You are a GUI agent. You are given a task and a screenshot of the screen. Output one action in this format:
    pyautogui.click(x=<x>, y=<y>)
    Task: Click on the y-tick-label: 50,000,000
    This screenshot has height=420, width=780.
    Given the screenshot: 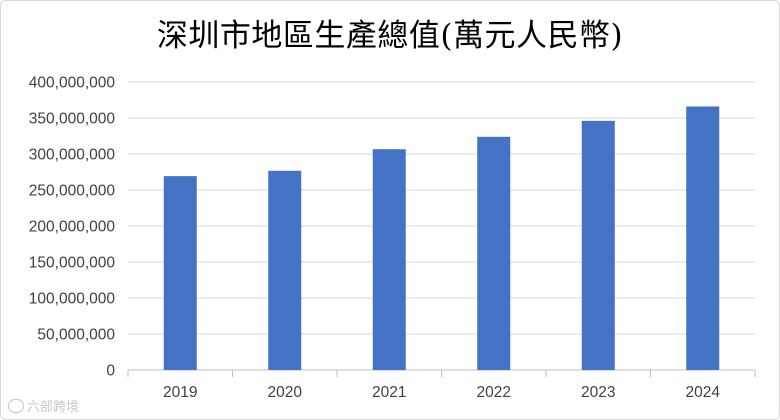 What is the action you would take?
    pyautogui.click(x=76, y=335)
    